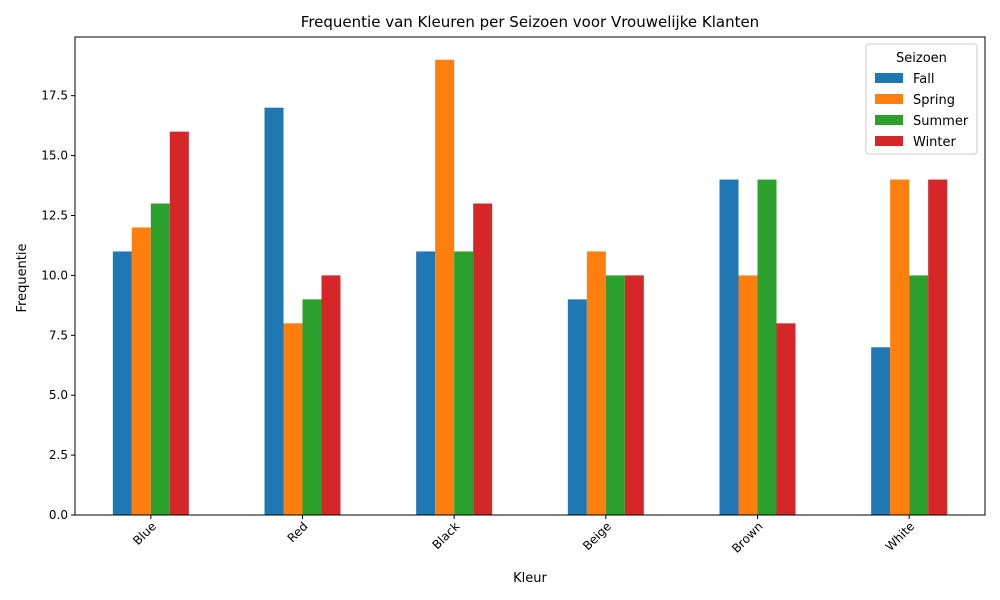 Image resolution: width=1000 pixels, height=600 pixels. Describe the element at coordinates (530, 578) in the screenshot. I see `x-axis-label: Kleur` at that location.